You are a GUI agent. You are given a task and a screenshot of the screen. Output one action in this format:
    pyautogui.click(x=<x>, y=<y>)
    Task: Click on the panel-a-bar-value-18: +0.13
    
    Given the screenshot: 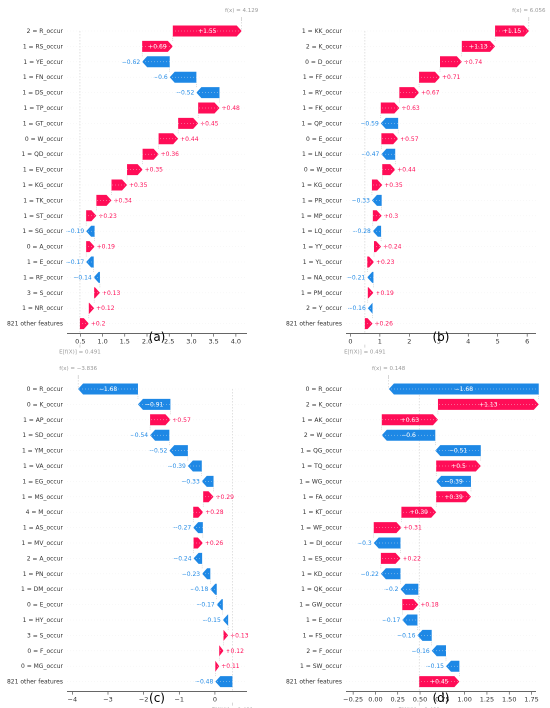 What is the action you would take?
    pyautogui.click(x=111, y=293)
    